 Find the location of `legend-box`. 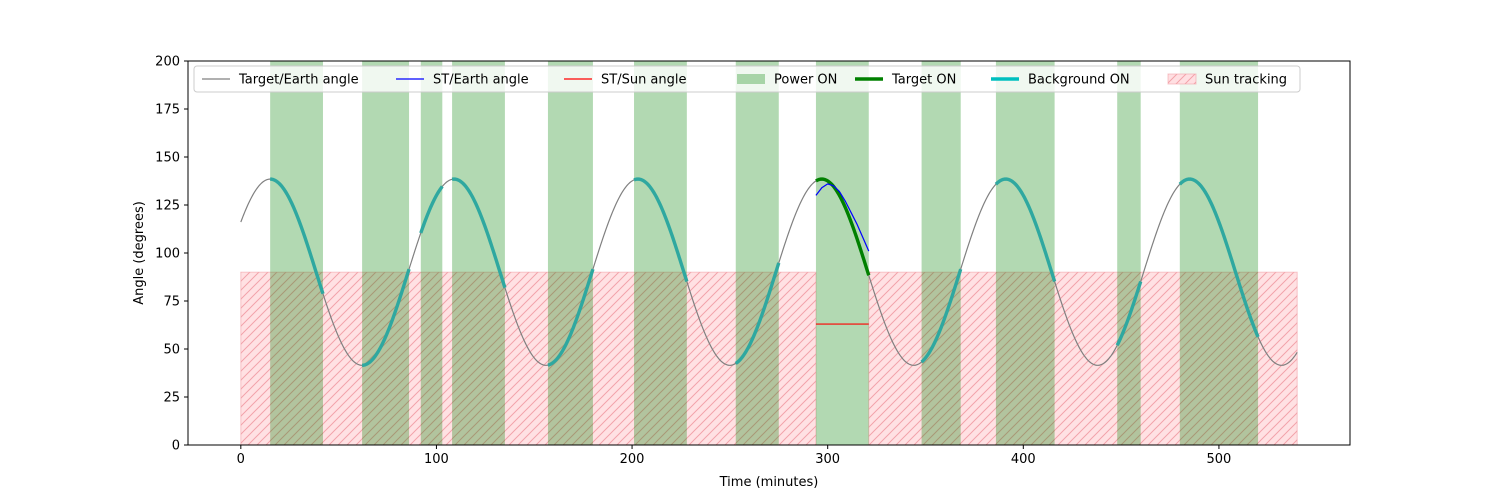

legend-box is located at coordinates (747, 79).